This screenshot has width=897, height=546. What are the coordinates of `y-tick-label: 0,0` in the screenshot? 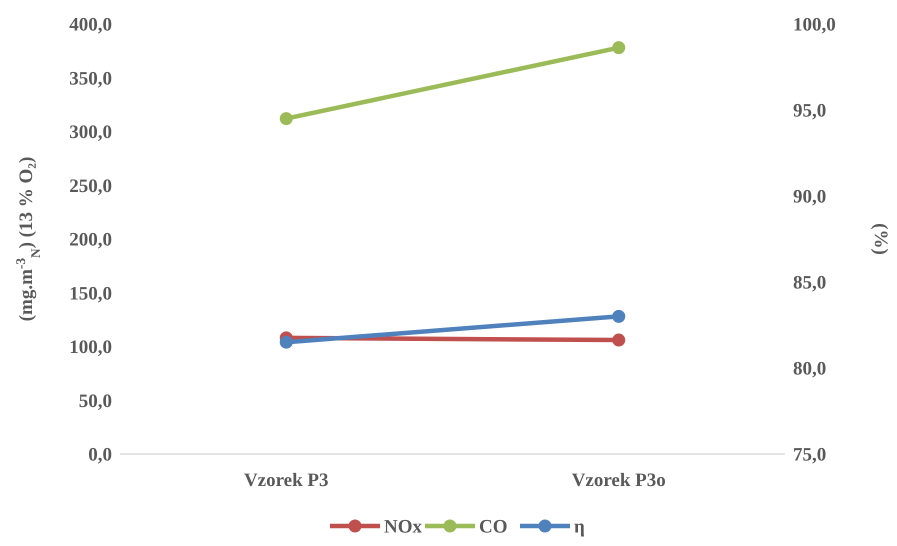 It's located at (100, 455).